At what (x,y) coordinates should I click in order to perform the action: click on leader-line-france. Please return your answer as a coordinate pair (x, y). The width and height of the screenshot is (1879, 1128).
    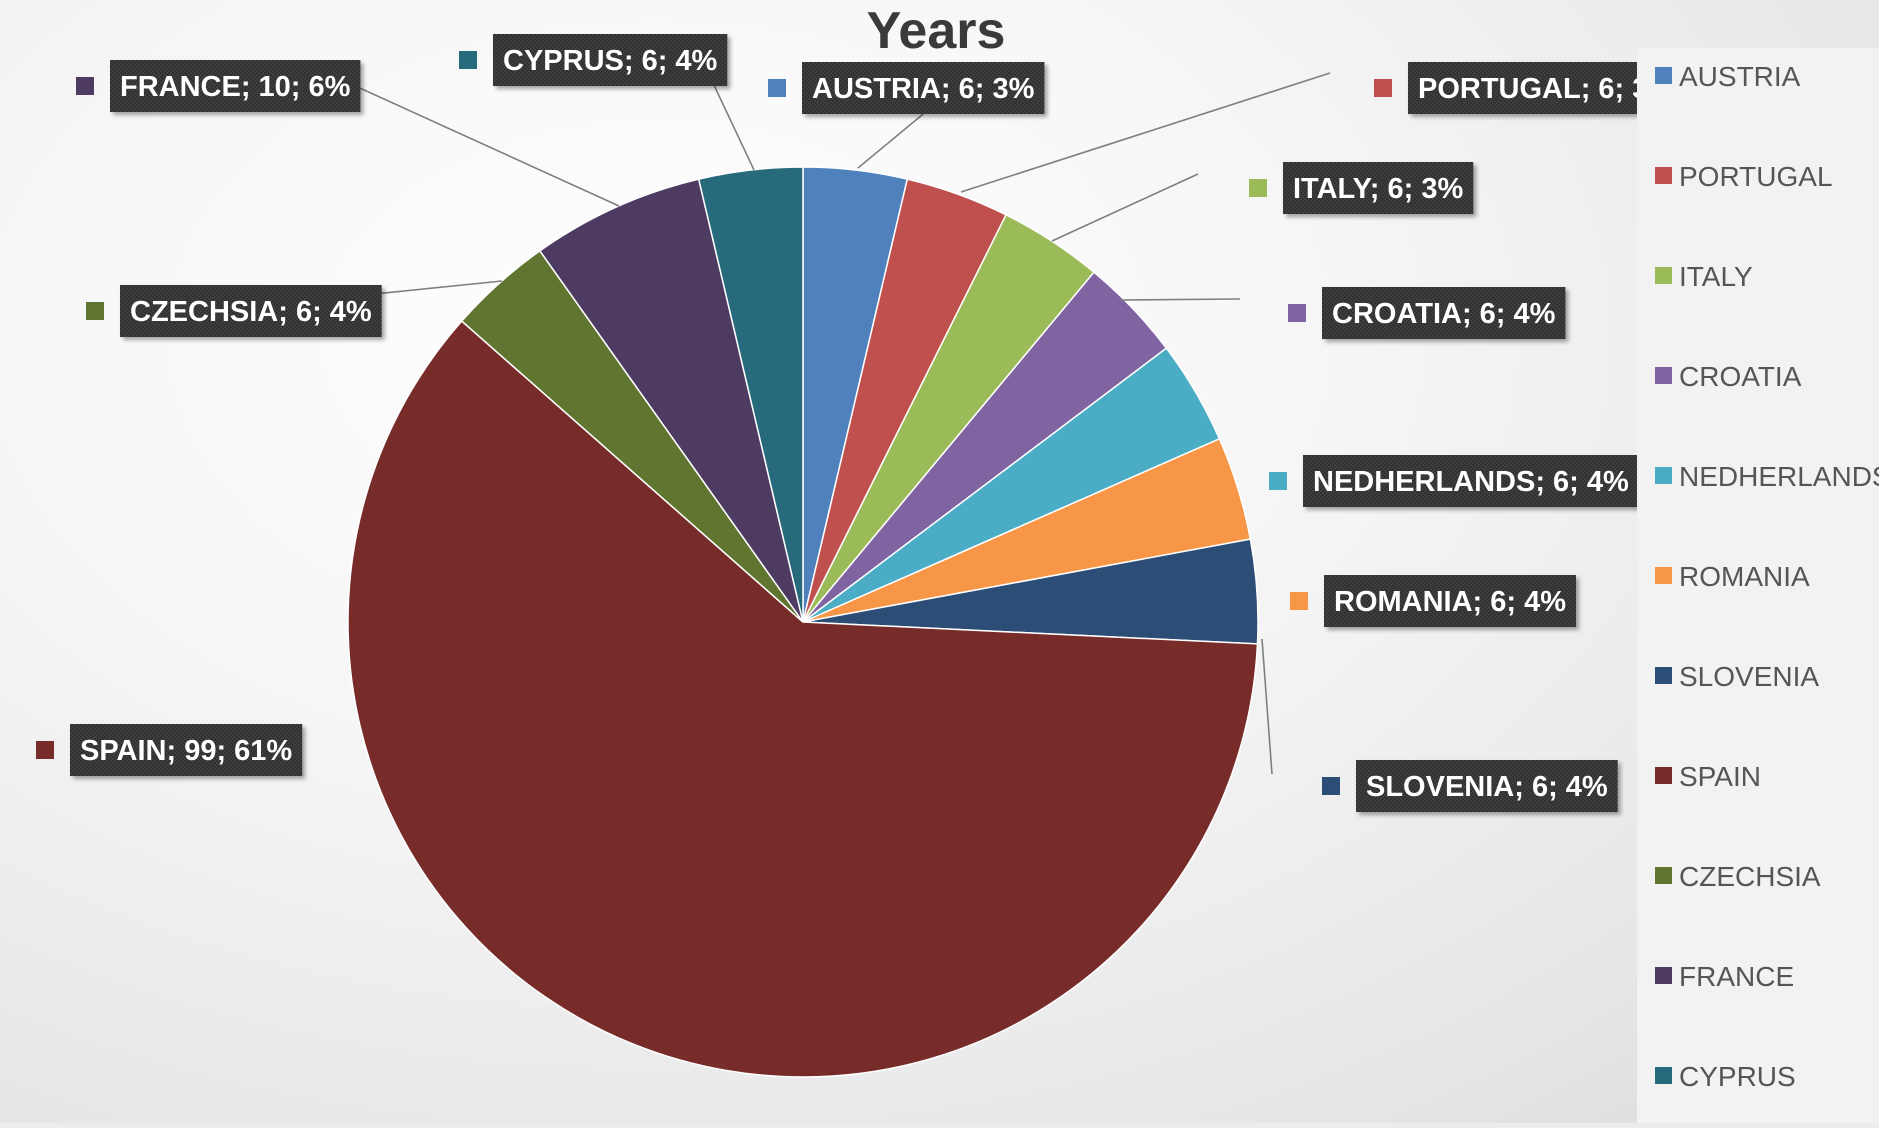
    Looking at the image, I should click on (474, 140).